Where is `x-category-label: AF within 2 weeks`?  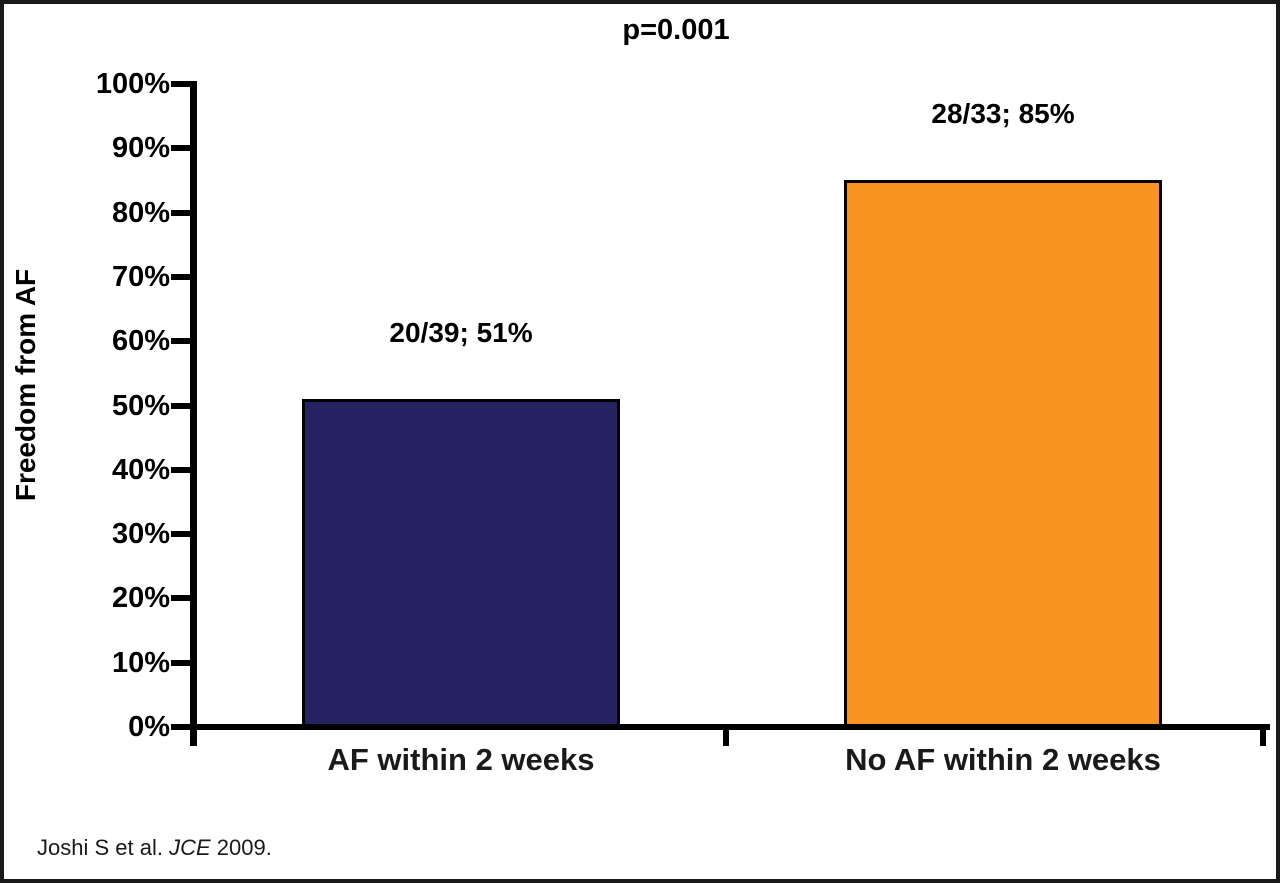 x-category-label: AF within 2 weeks is located at coordinates (461, 759).